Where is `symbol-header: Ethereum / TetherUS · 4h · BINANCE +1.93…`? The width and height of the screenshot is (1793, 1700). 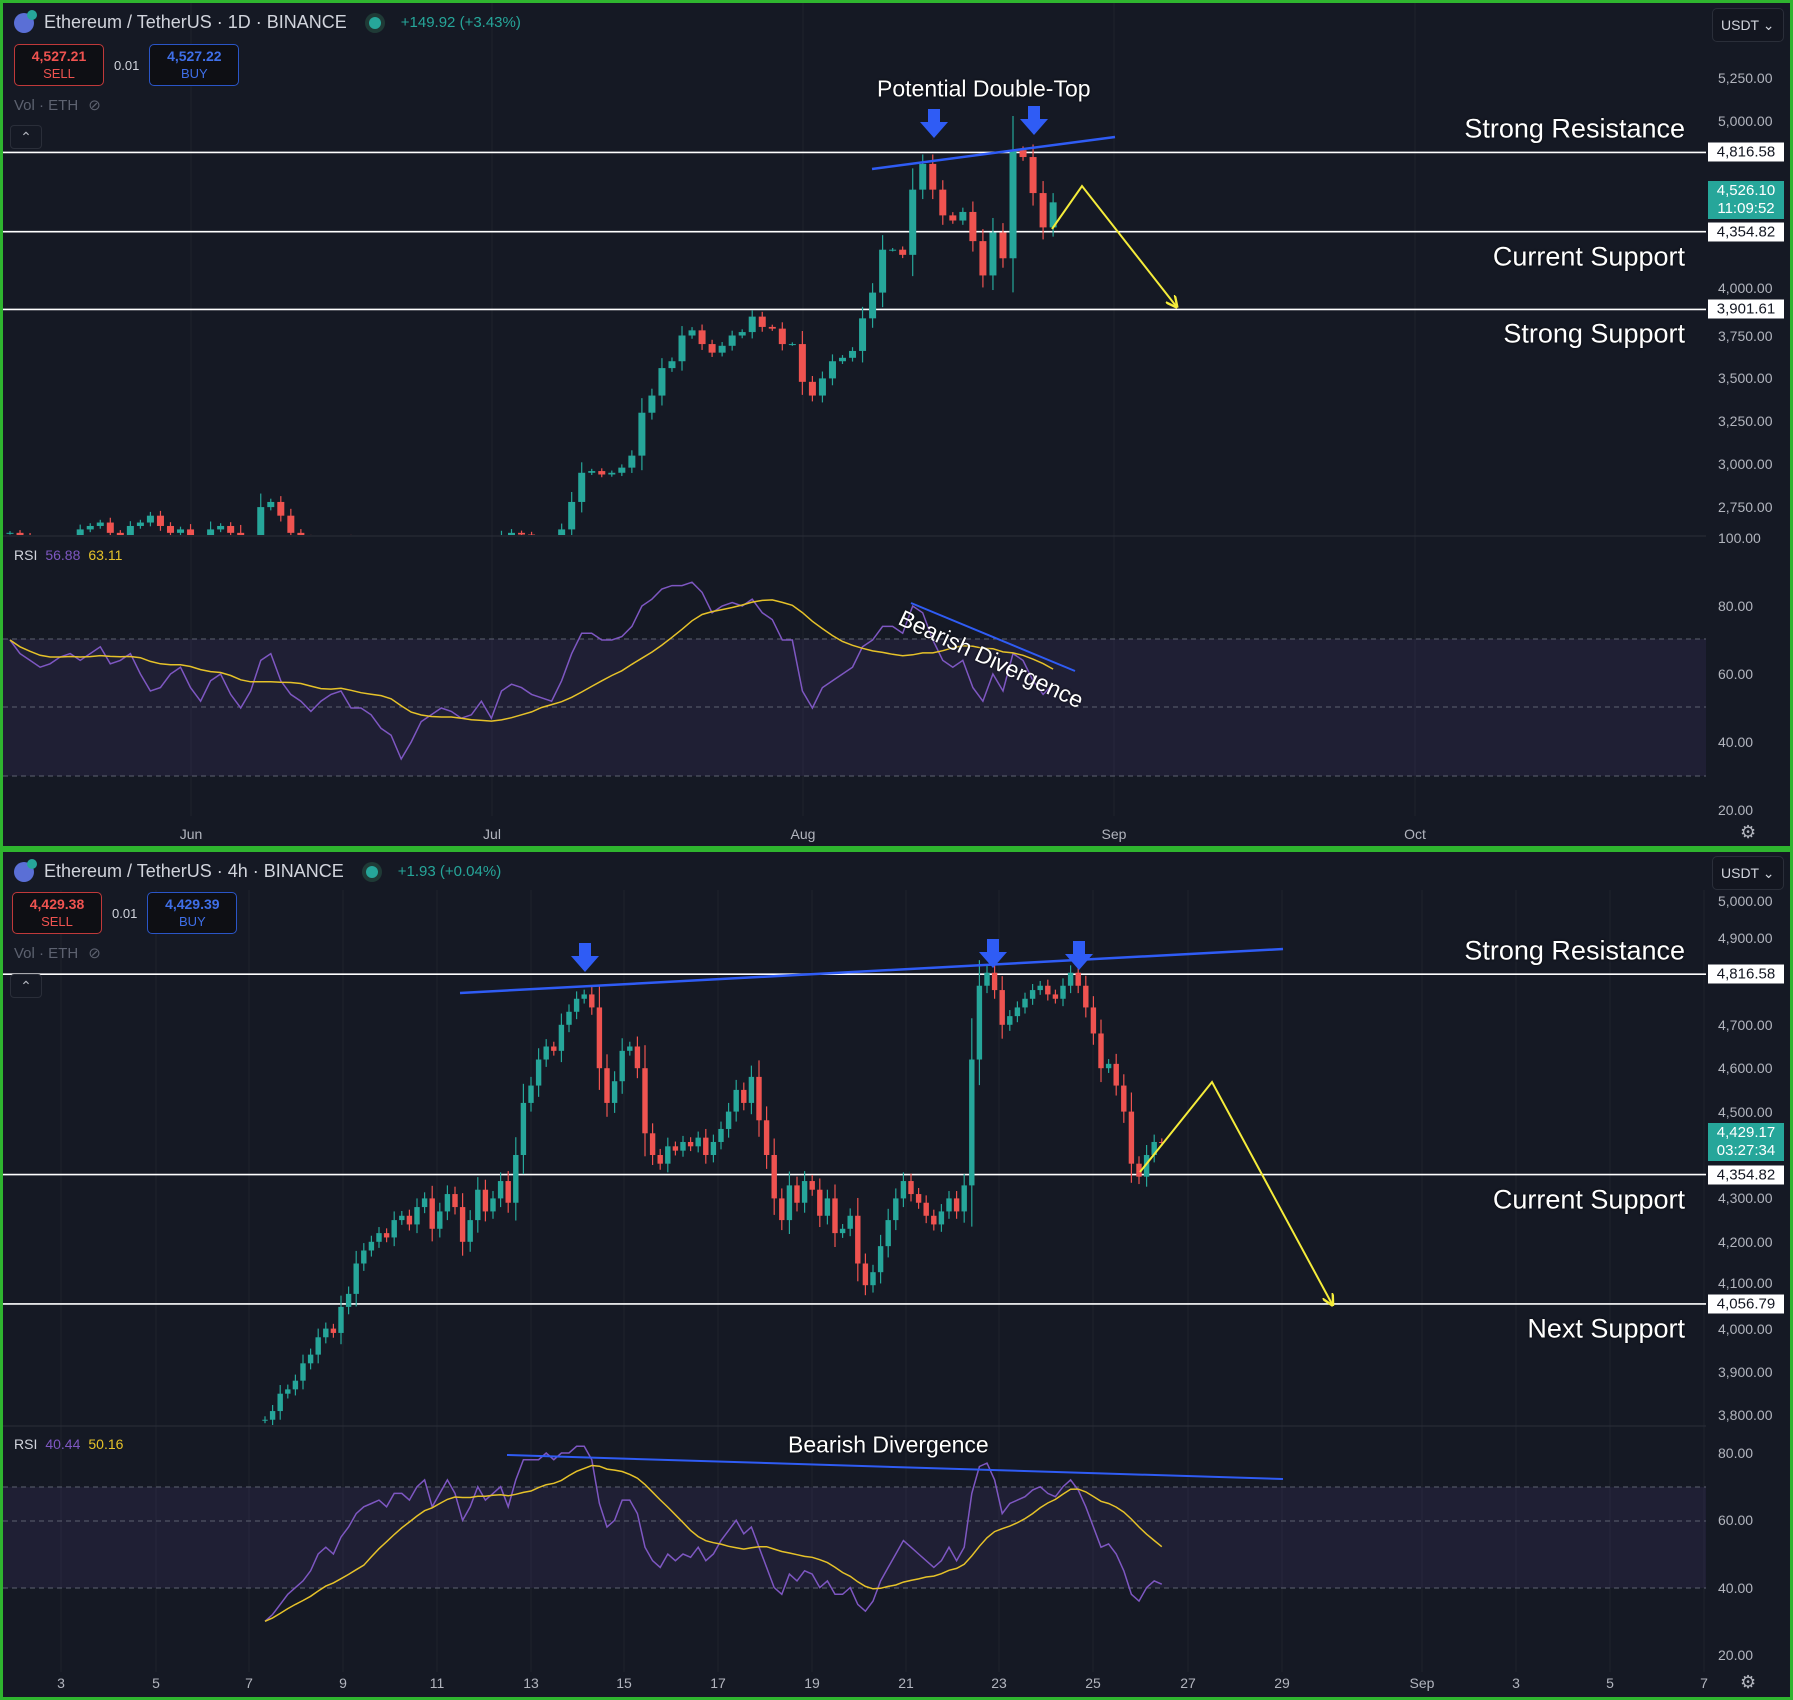 symbol-header: Ethereum / TetherUS · 4h · BINANCE +1.93… is located at coordinates (257, 870).